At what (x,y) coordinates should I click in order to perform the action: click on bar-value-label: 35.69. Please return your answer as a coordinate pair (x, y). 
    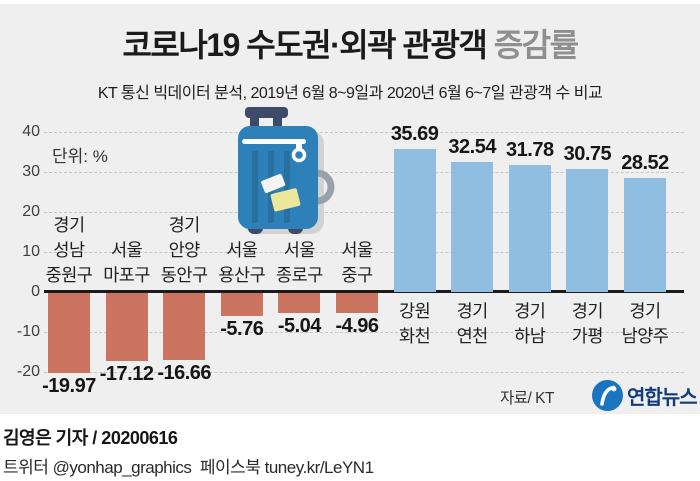
    Looking at the image, I should click on (414, 134).